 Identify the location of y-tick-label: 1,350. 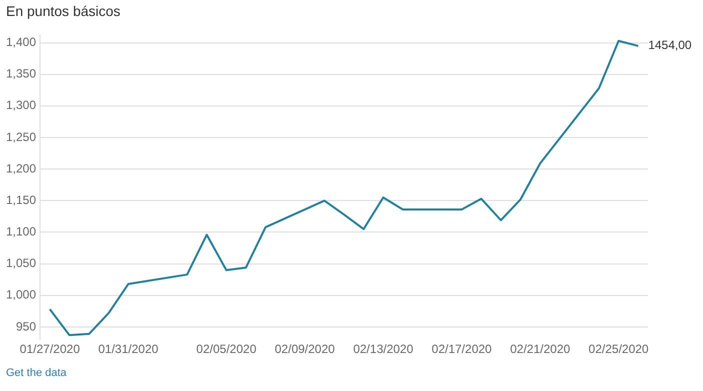
(21, 73).